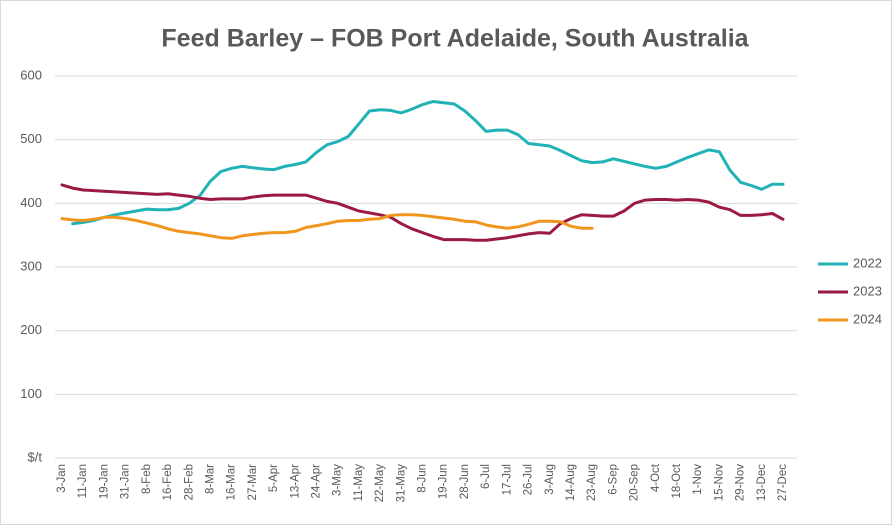  What do you see at coordinates (31, 138) in the screenshot?
I see `y-tick-label: 500` at bounding box center [31, 138].